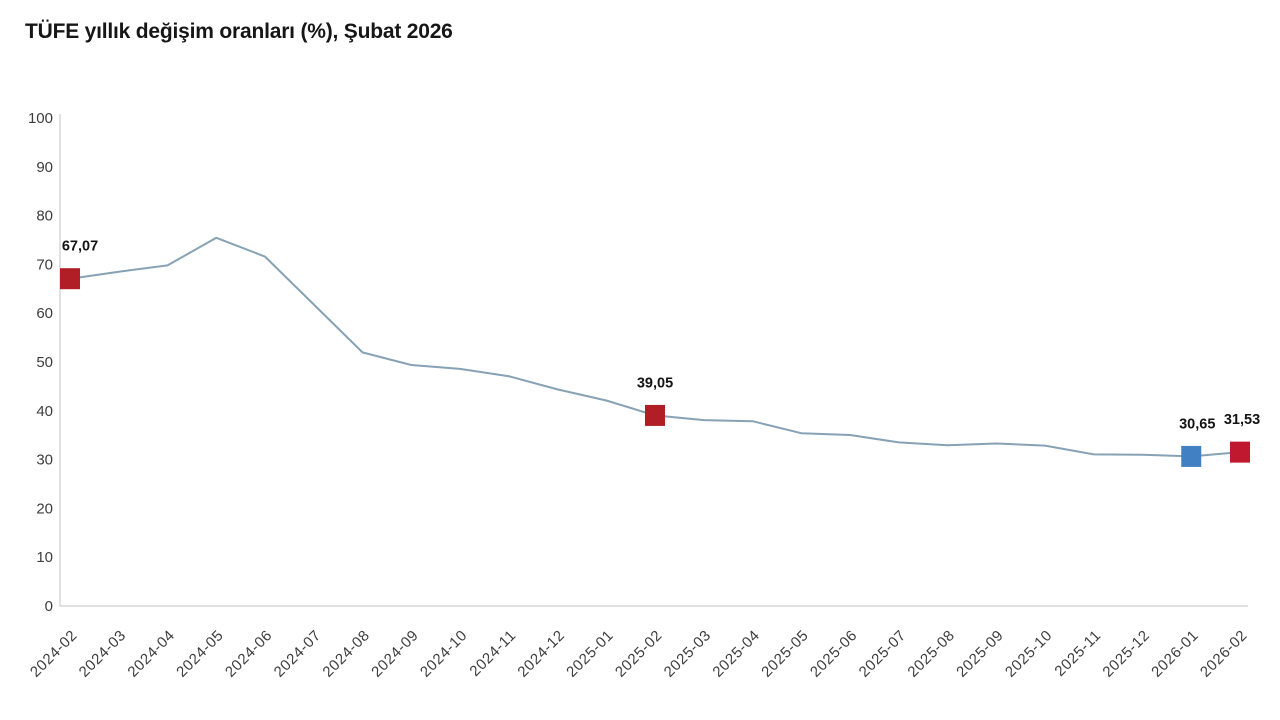  Describe the element at coordinates (44, 264) in the screenshot. I see `y-tick-label: 70` at that location.